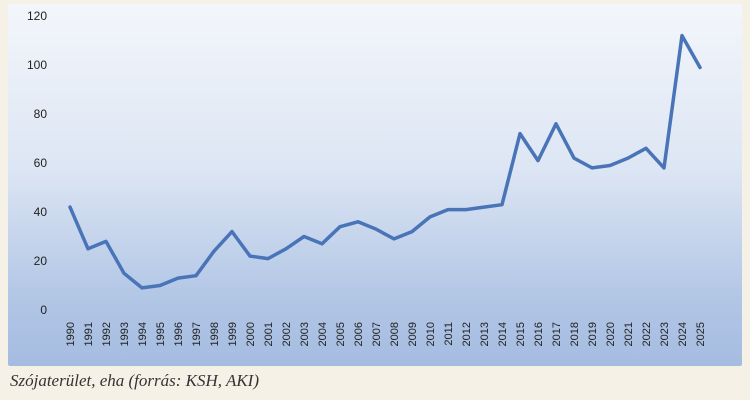  Describe the element at coordinates (485, 334) in the screenshot. I see `x-tick-label: 2013` at that location.